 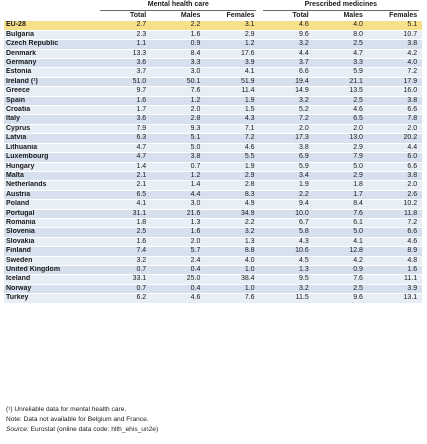 I want to click on table-row: Hungary 1.4 0.7 1.9 5.9 5.0 6.6, so click(x=213, y=167).